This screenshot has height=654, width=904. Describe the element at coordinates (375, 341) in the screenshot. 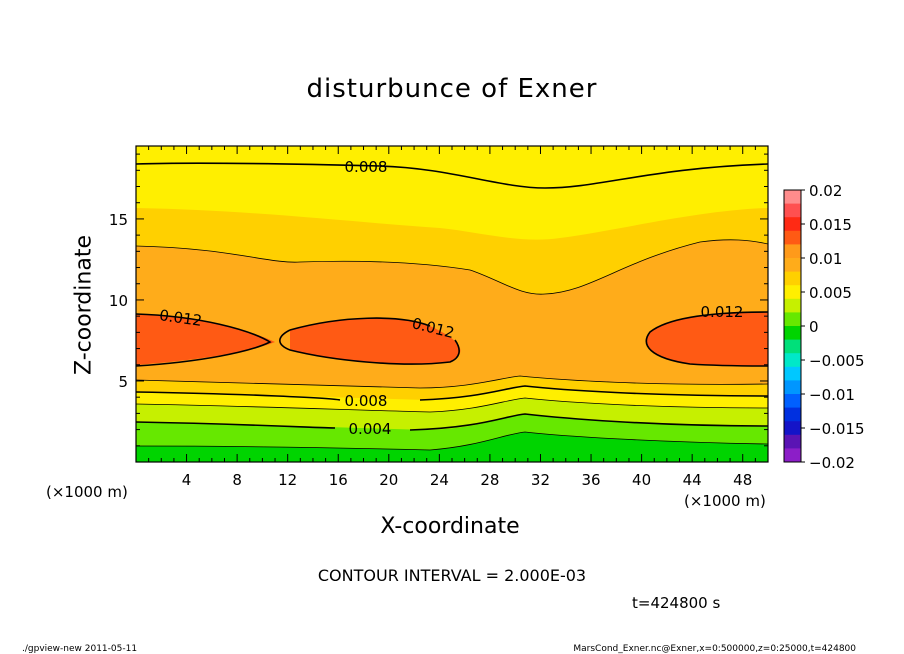

I see `band-0.014-b` at that location.